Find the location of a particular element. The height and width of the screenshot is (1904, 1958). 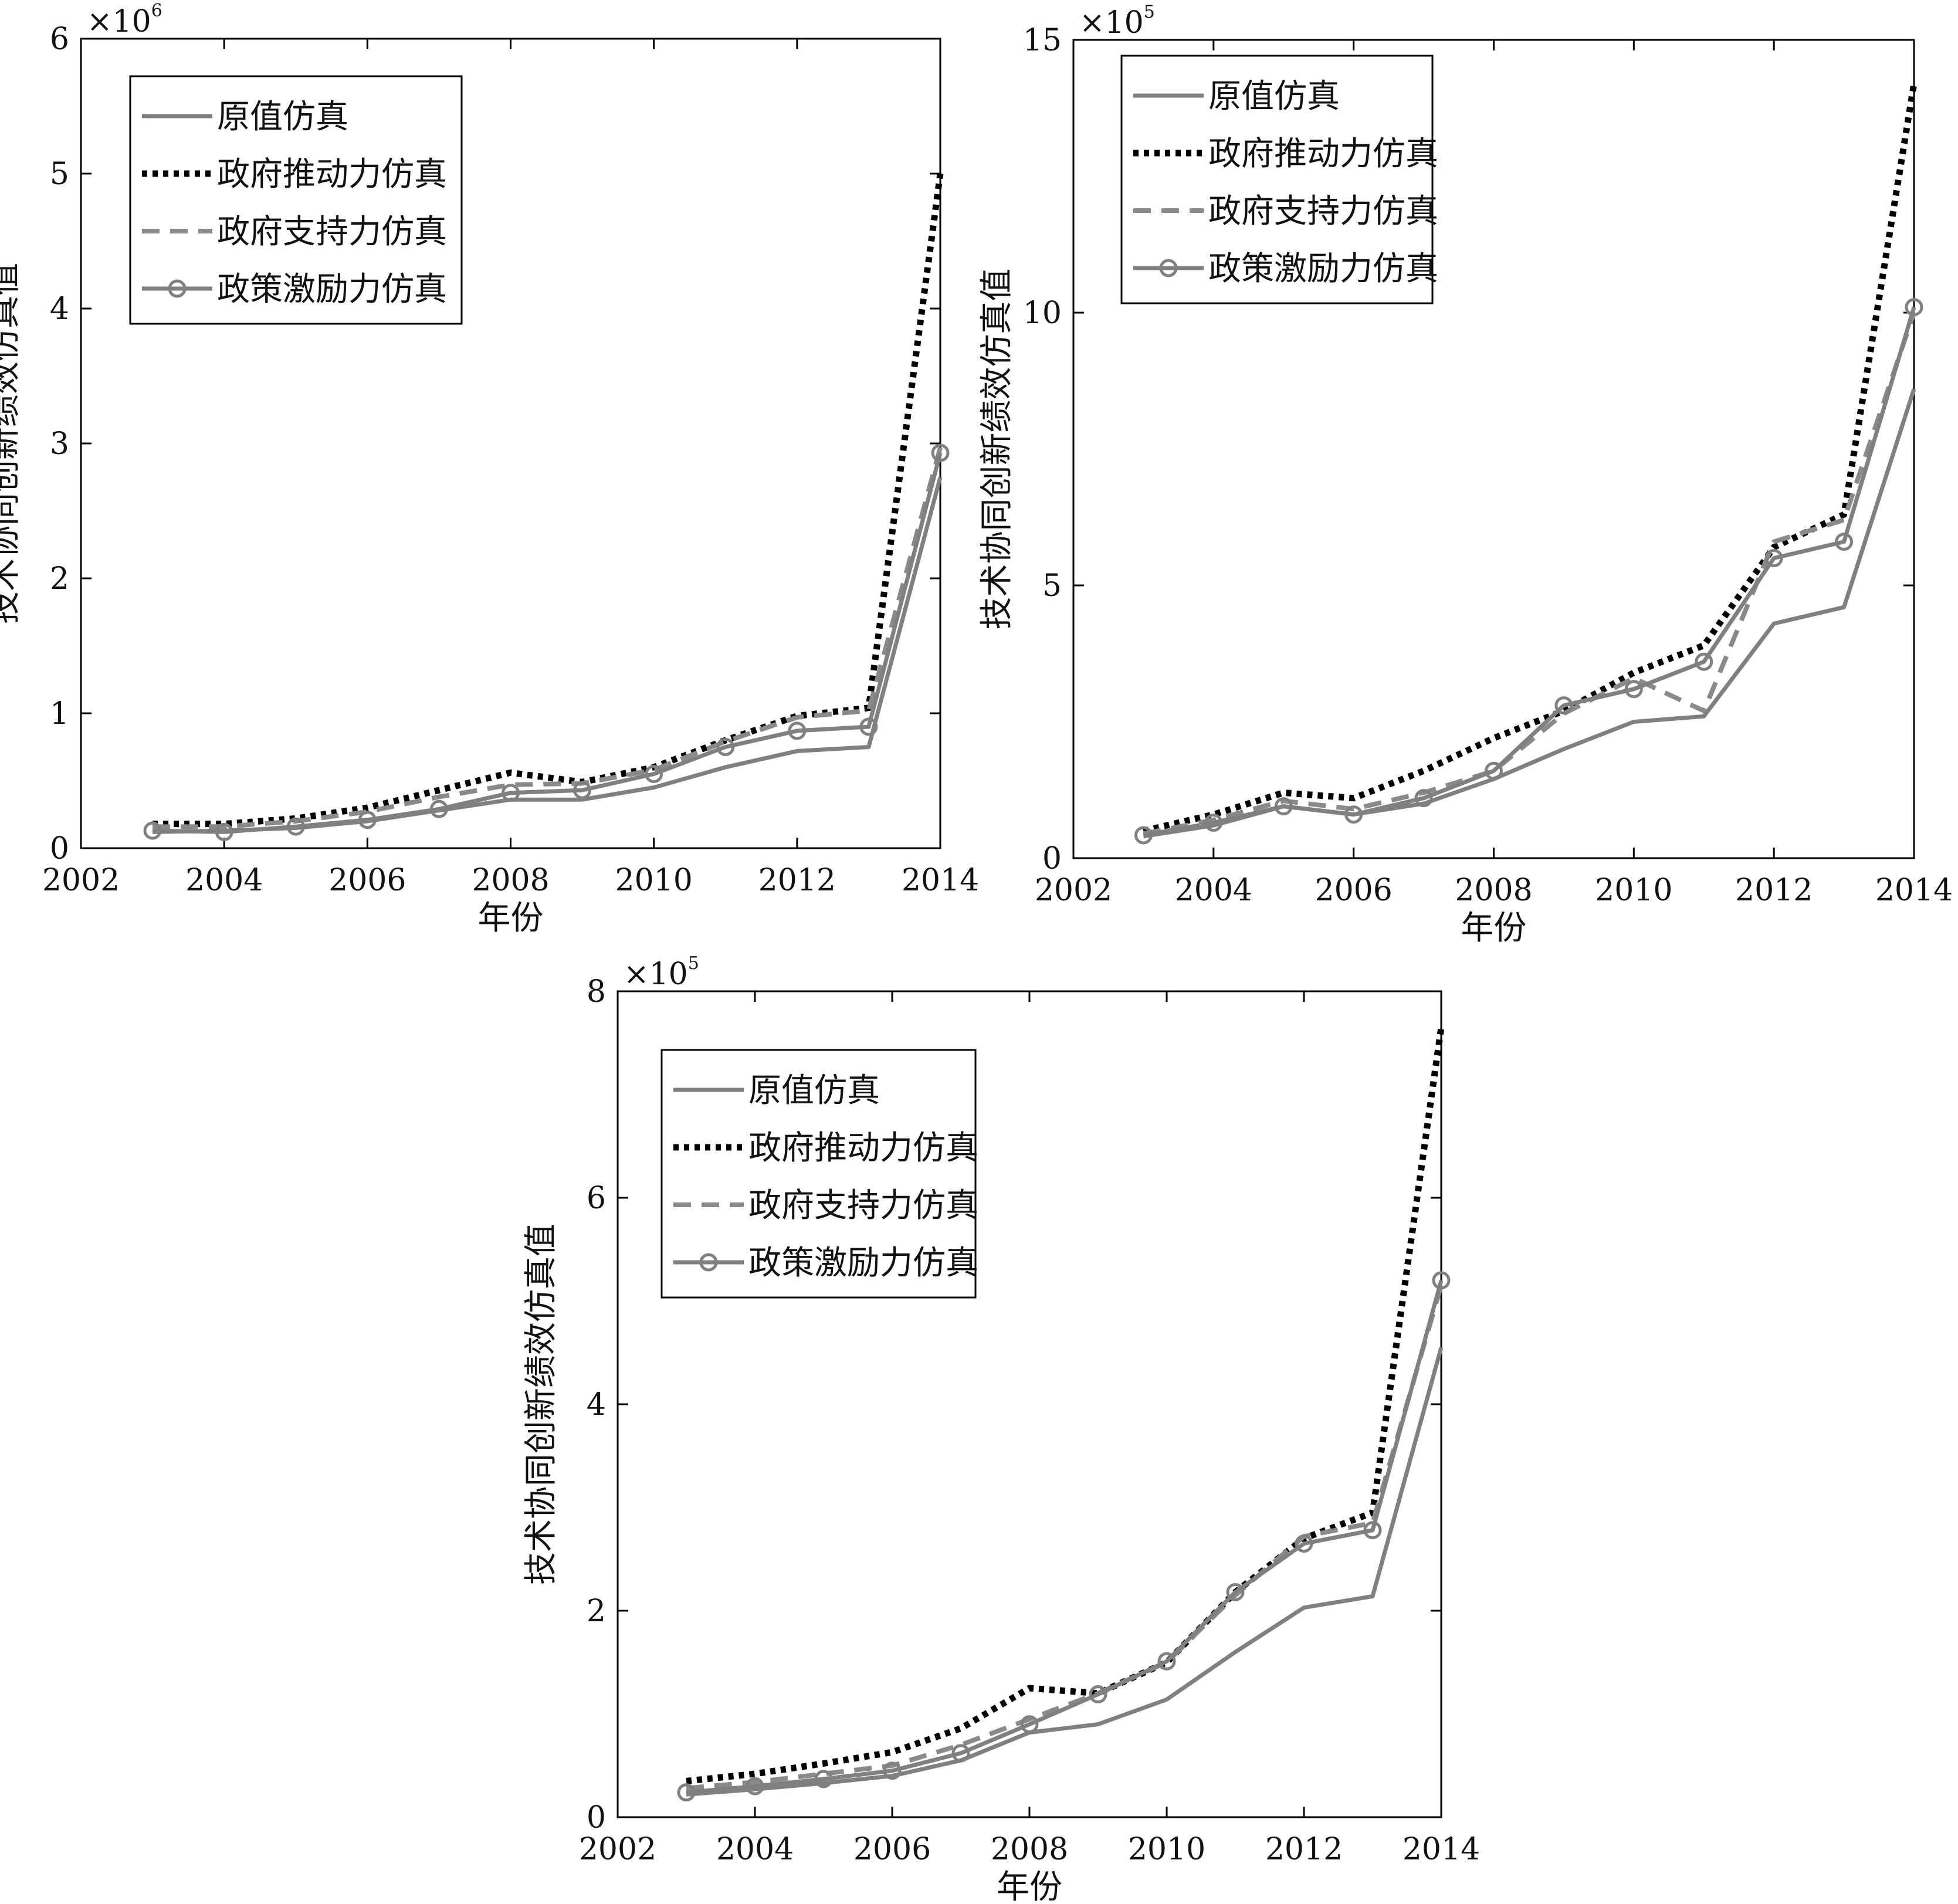

y-tick-label: 3 is located at coordinates (59, 444).